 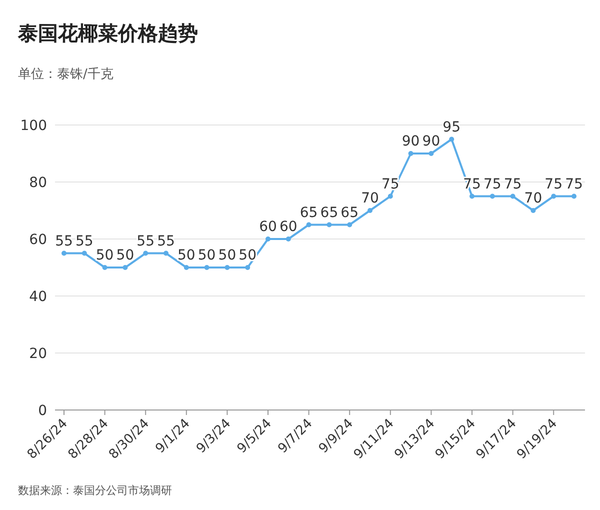 I want to click on source-note: 数据来源：泰国分公司市场调研, so click(x=95, y=490).